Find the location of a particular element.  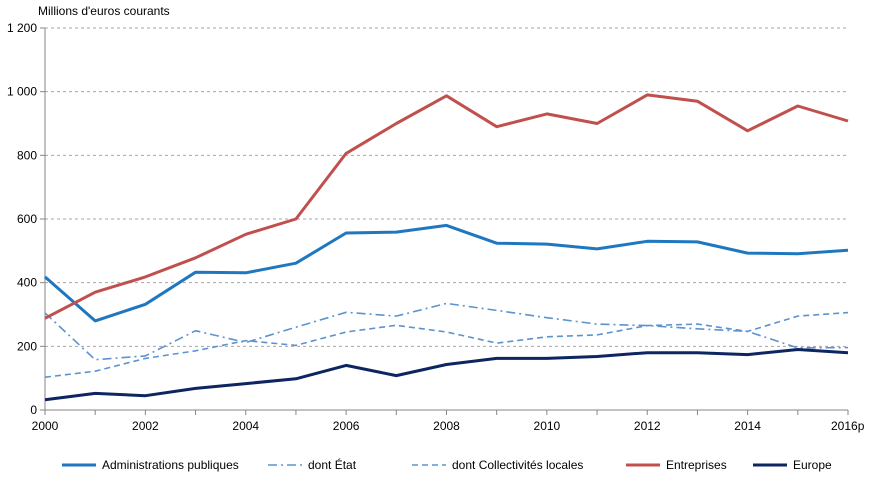

y-tick-label: 800 is located at coordinates (27, 155).